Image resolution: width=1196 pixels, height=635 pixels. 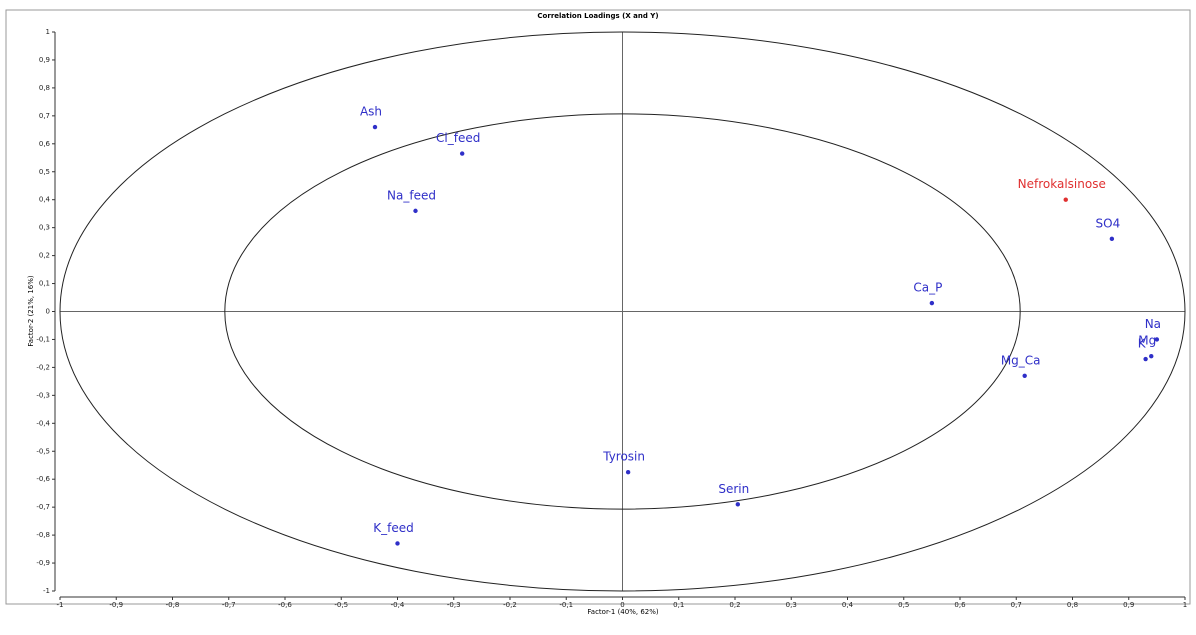 I want to click on x-tick-label: -0,4, so click(x=398, y=605).